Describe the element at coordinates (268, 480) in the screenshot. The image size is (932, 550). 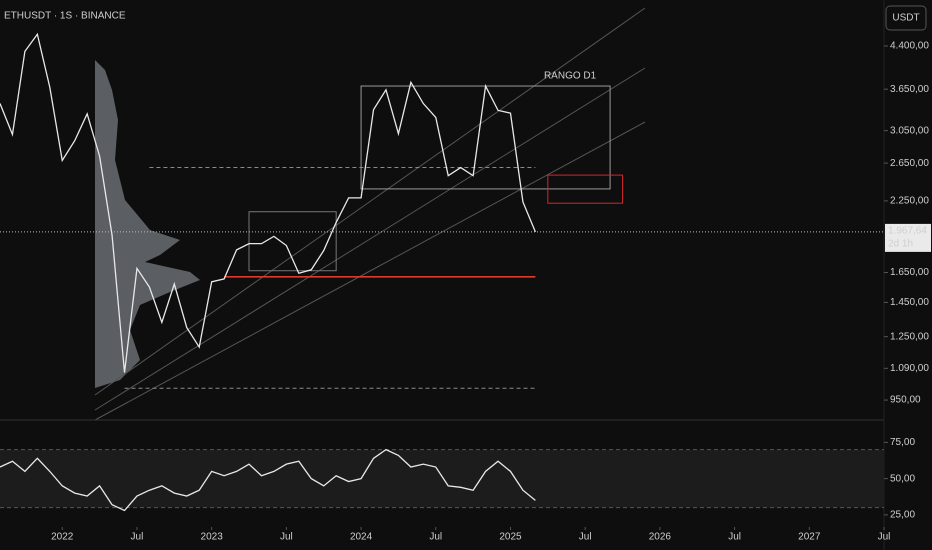
I see `rsi-line` at that location.